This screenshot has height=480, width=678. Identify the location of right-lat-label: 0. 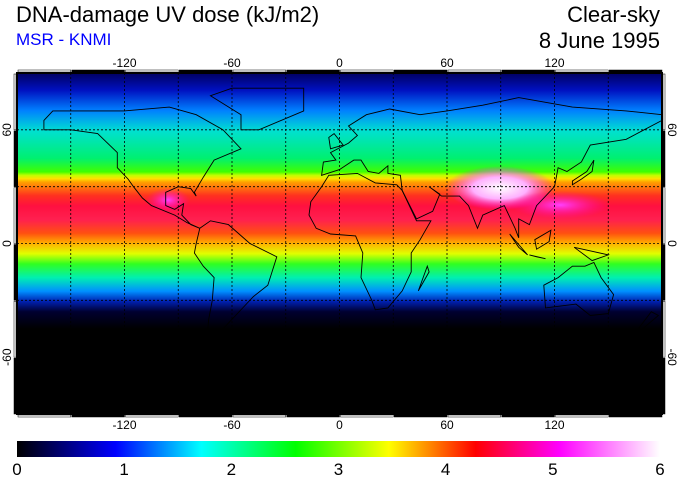
(671, 243).